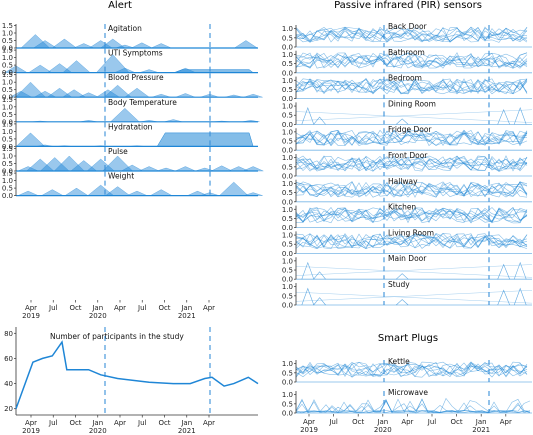 The height and width of the screenshot is (435, 533). What do you see at coordinates (481, 430) in the screenshot?
I see `plugs-xtick-year: 2021` at bounding box center [481, 430].